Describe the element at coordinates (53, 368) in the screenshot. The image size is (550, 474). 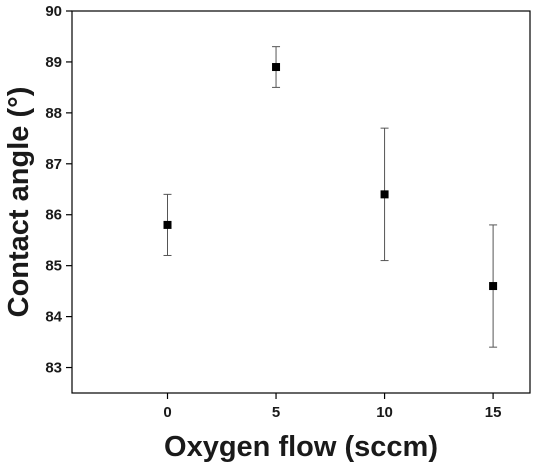
I see `y-tick-label-83: 83` at that location.